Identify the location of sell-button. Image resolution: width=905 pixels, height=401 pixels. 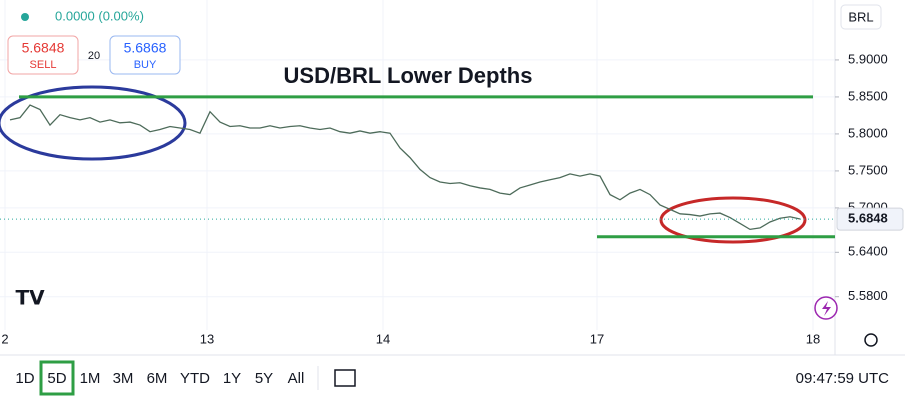
(43, 55).